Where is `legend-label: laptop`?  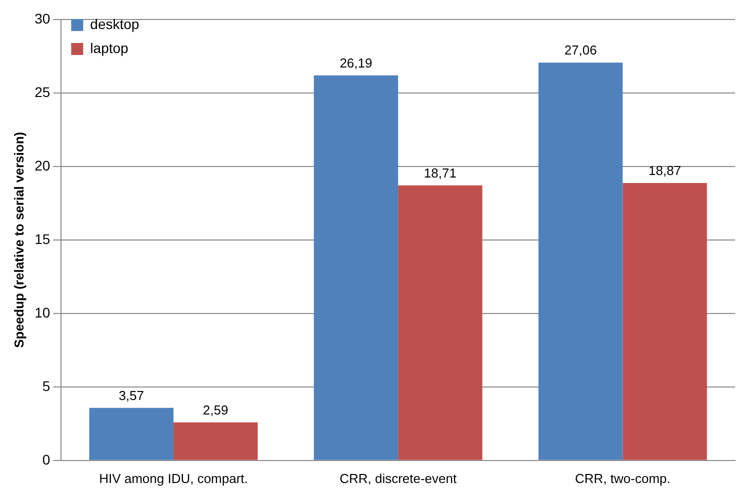
legend-label: laptop is located at coordinates (109, 48).